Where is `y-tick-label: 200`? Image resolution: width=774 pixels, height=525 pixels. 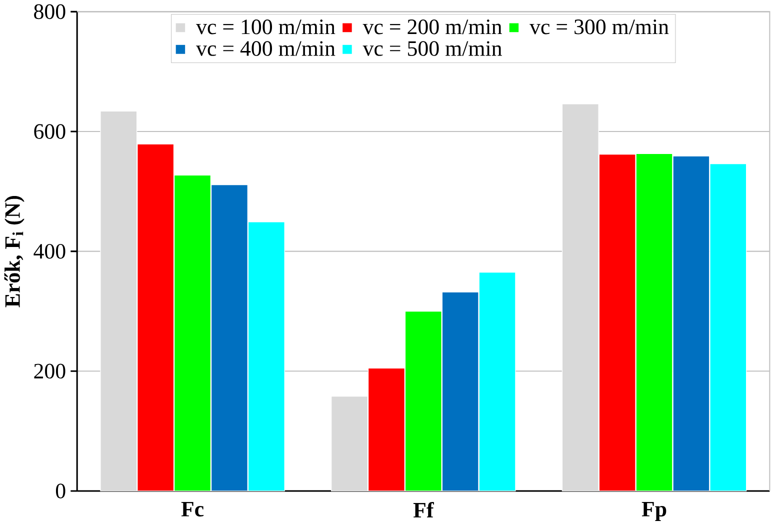 y-tick-label: 200 is located at coordinates (50, 371).